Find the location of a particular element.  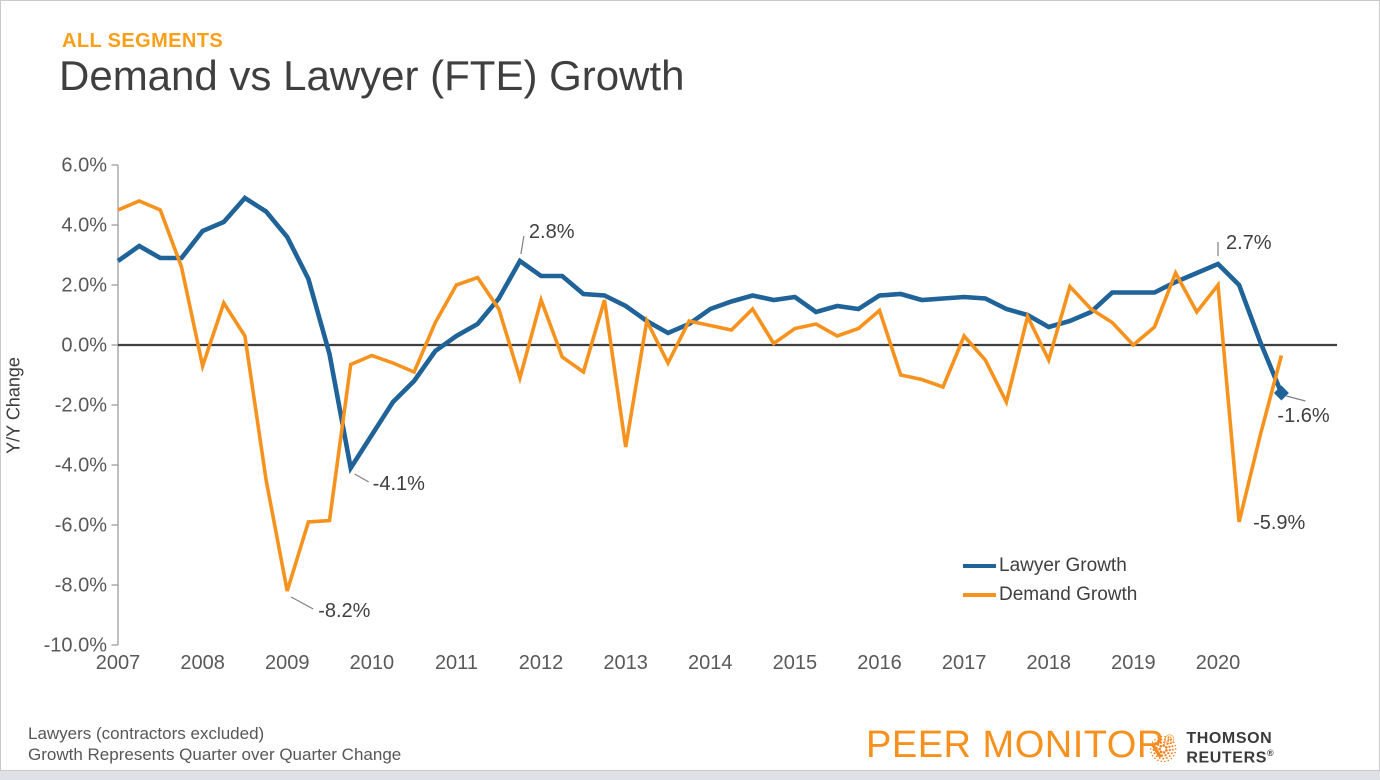

x-tick-label: 2015 is located at coordinates (795, 663).